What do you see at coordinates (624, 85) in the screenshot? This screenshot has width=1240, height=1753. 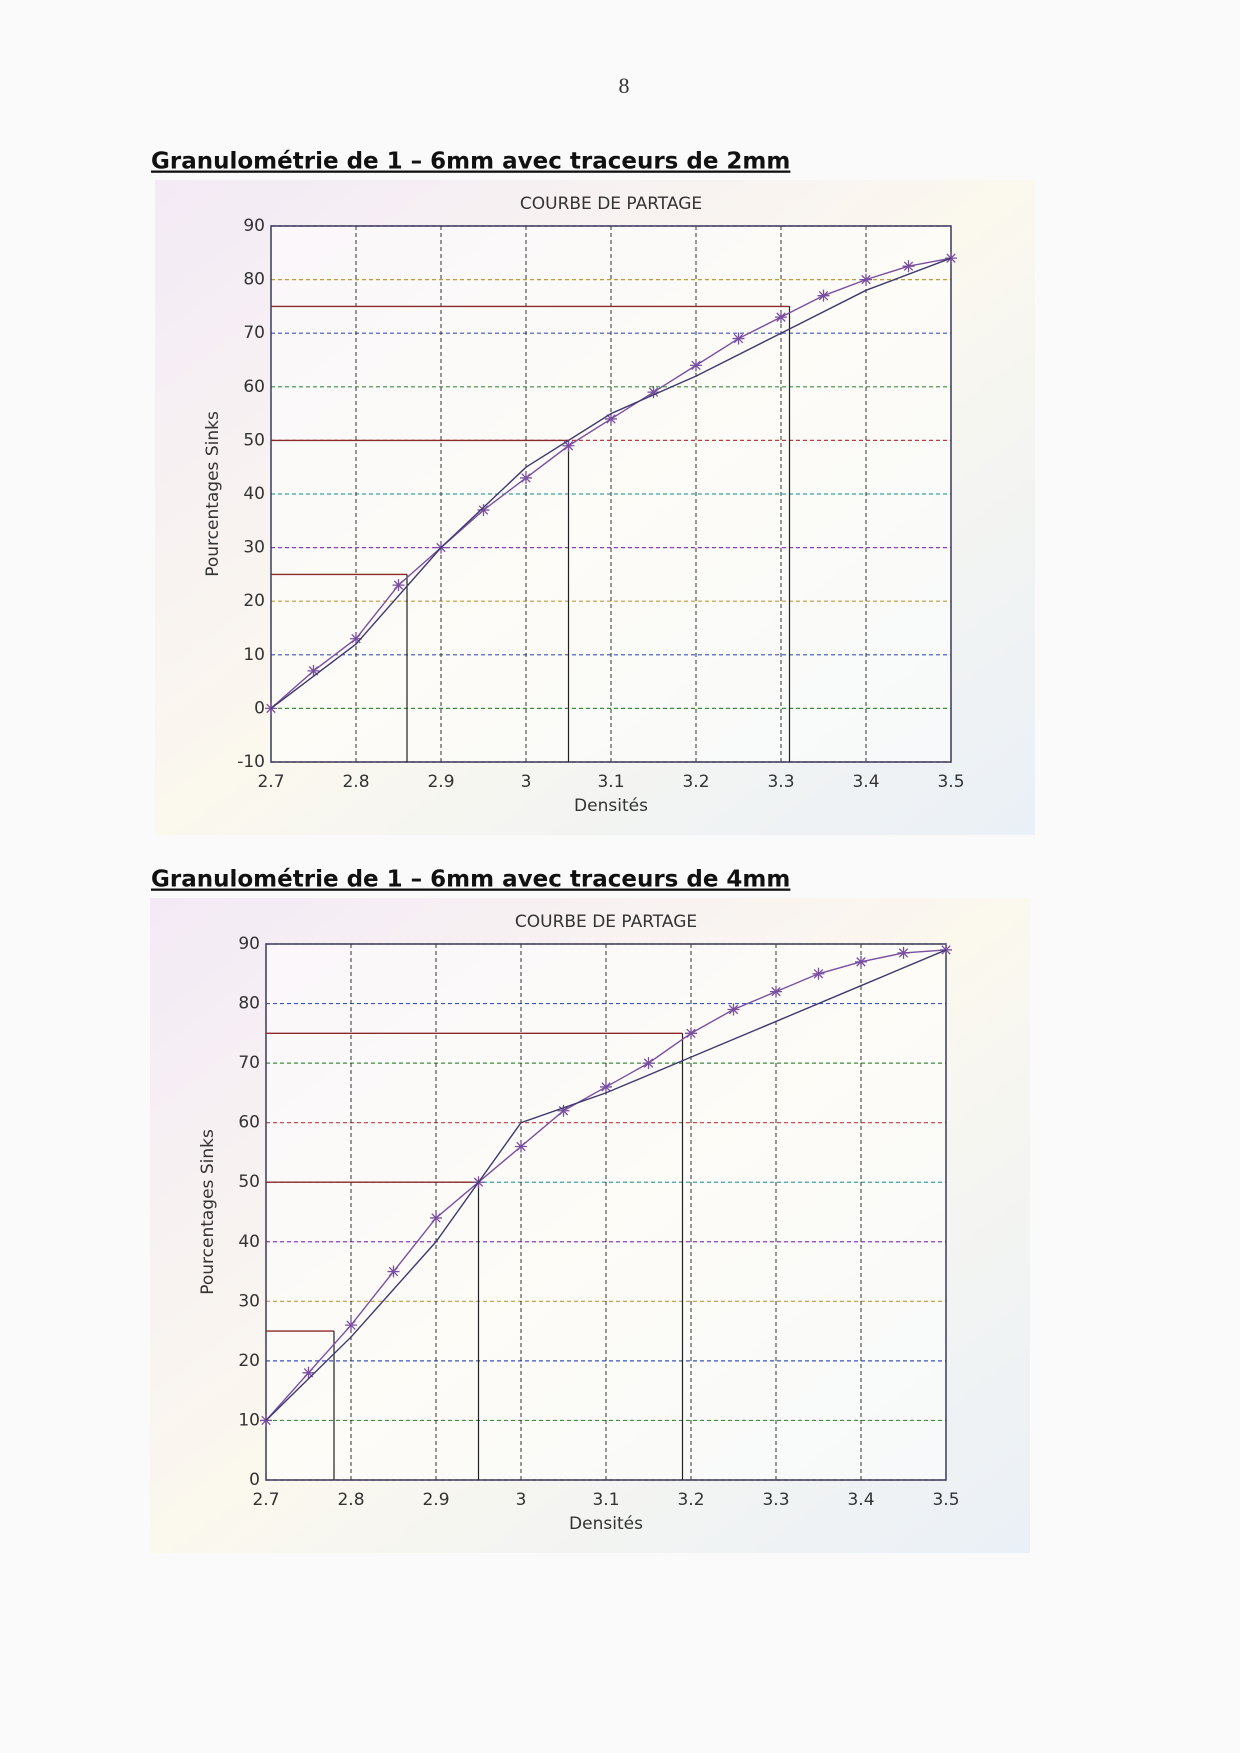 I see `page-number: 8` at bounding box center [624, 85].